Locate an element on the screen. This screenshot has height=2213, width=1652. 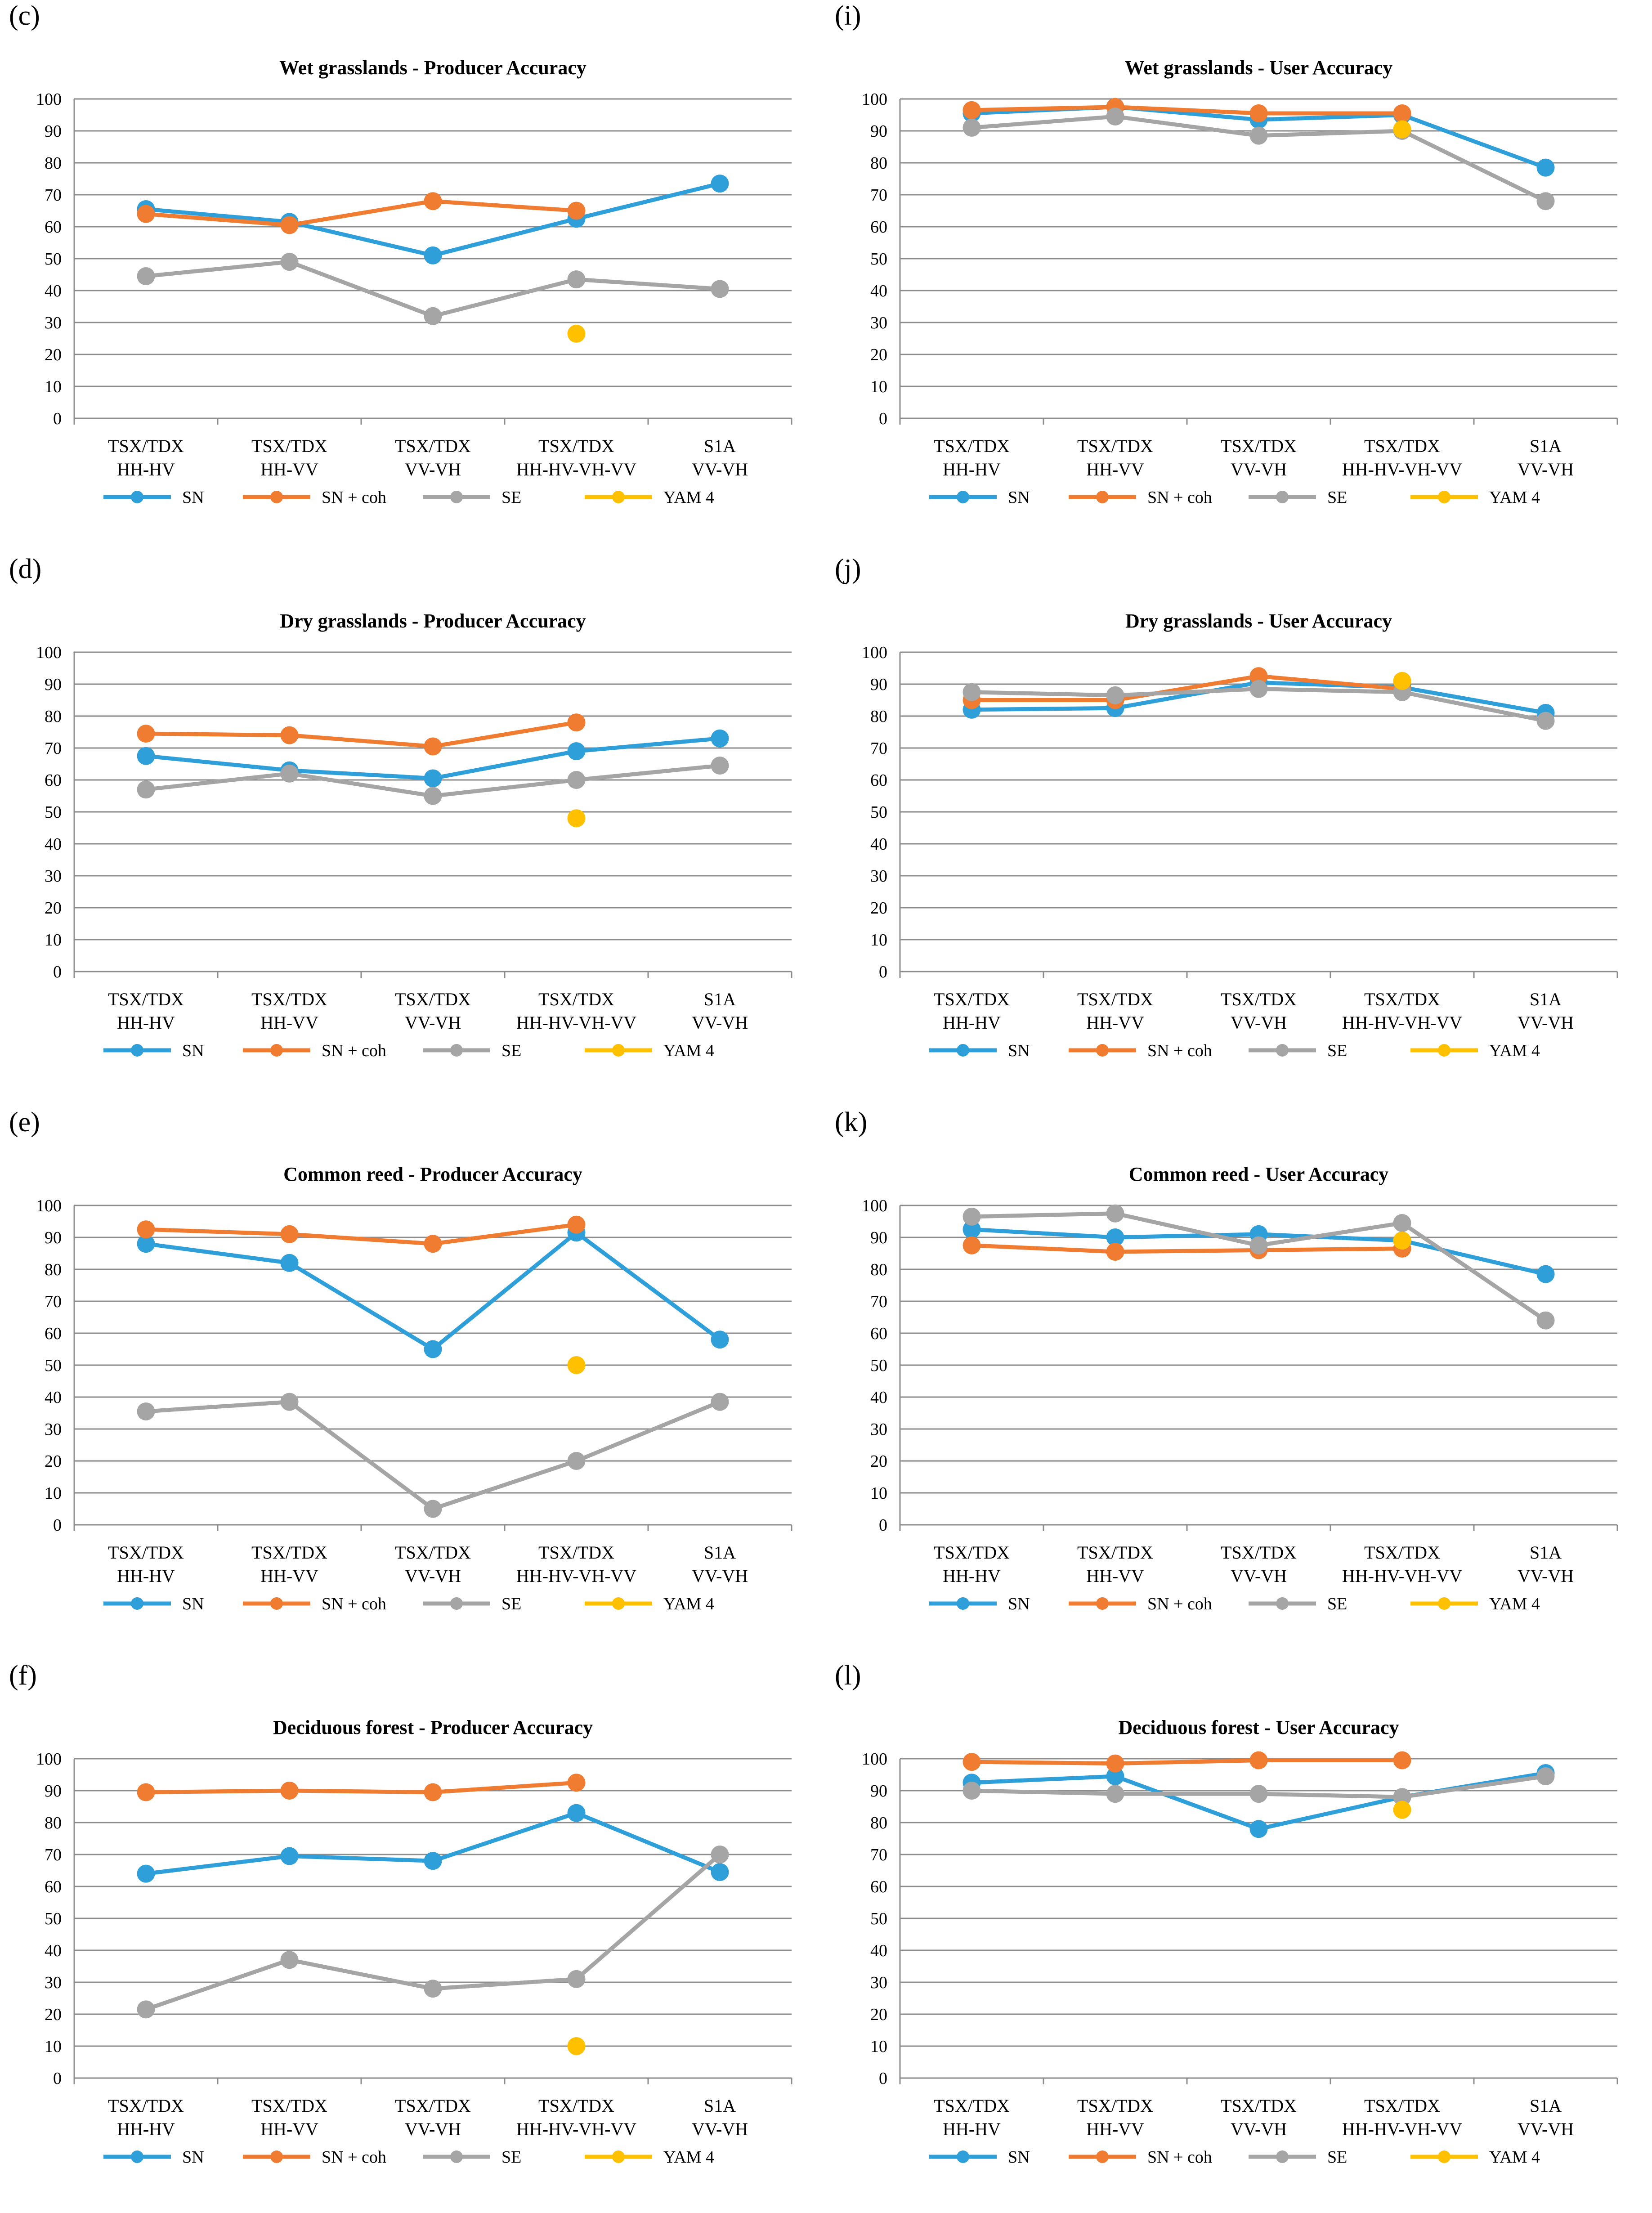
panel-label: (l) is located at coordinates (848, 1676).